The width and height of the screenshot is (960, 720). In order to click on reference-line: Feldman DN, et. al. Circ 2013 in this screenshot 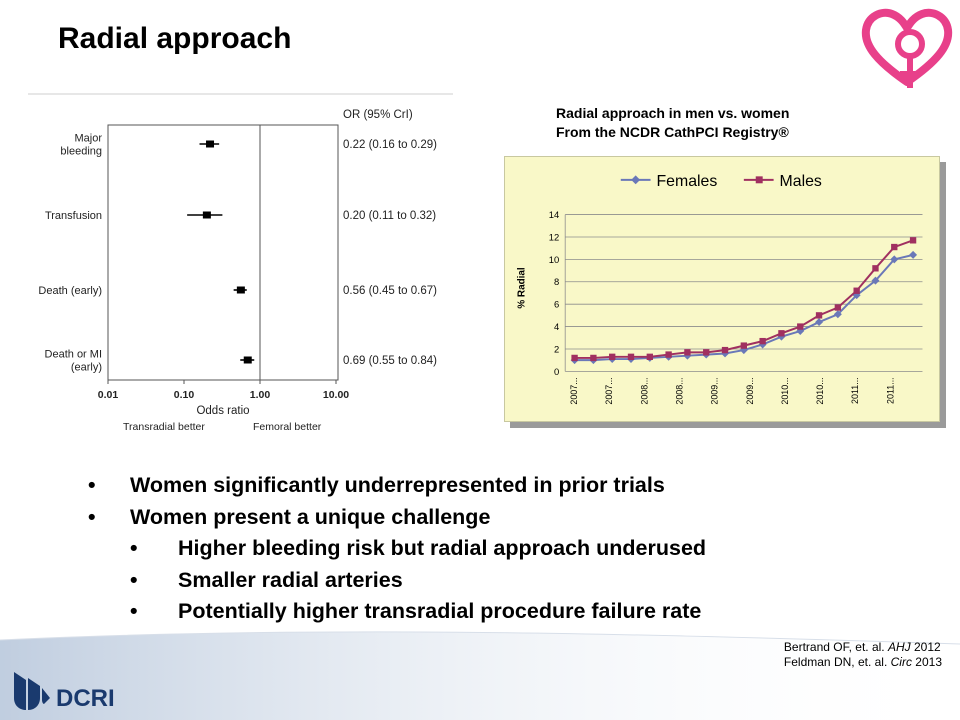, I will do `click(862, 662)`.